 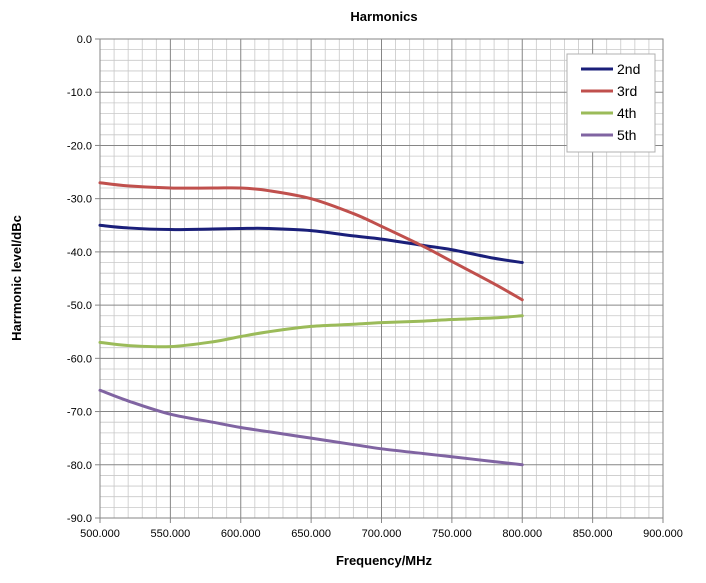 What do you see at coordinates (79, 253) in the screenshot?
I see `y-tick-label: -40.0` at bounding box center [79, 253].